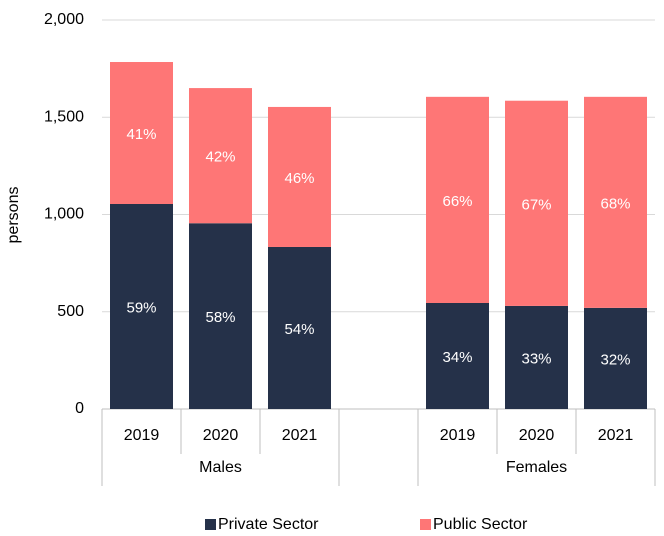 Image resolution: width=664 pixels, height=536 pixels. Describe the element at coordinates (480, 524) in the screenshot. I see `legend-label: Public Sector` at that location.